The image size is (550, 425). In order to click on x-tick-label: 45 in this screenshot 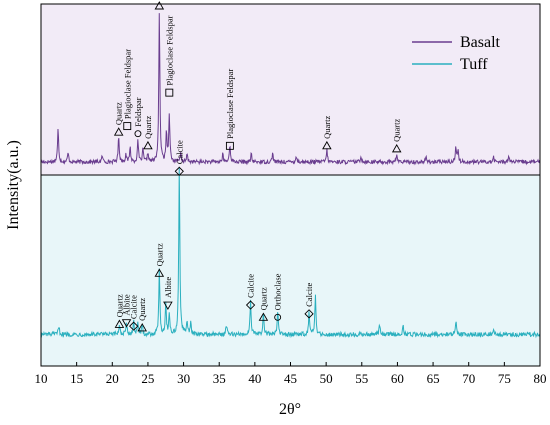, I will do `click(290, 378)`.